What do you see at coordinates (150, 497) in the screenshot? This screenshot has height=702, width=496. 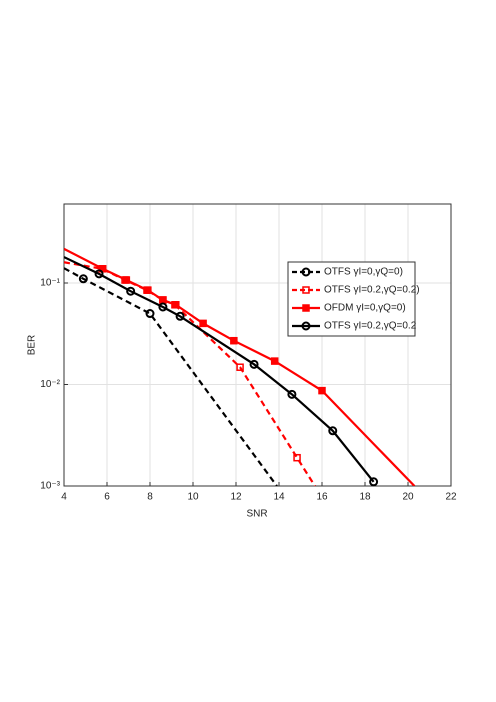 I see `x-tick-label: 8` at bounding box center [150, 497].